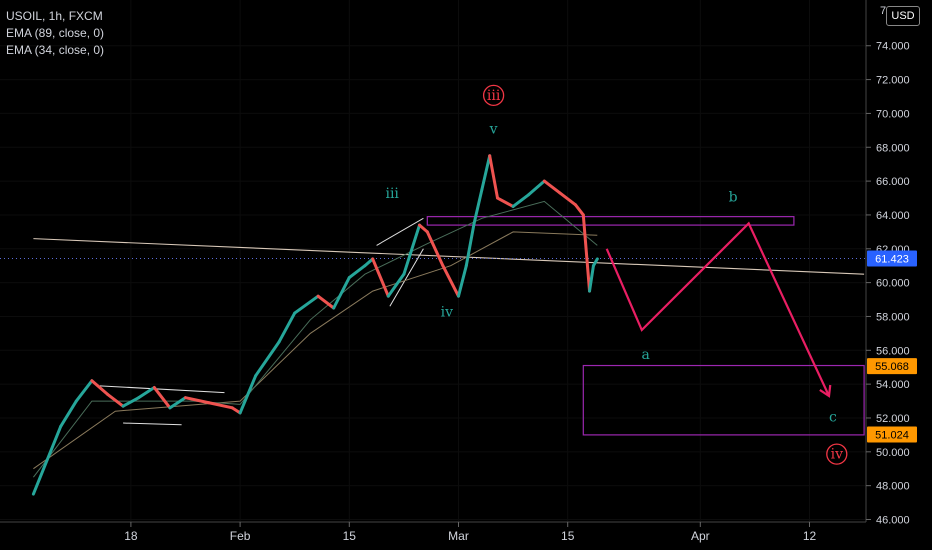 The image size is (932, 550). I want to click on x-tick-label: 18, so click(131, 536).